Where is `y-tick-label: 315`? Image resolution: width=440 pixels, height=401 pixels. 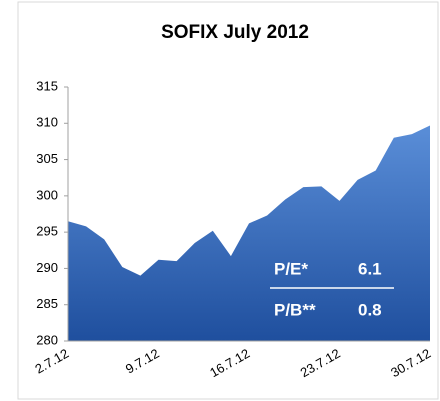
y-tick-label: 315 is located at coordinates (47, 85).